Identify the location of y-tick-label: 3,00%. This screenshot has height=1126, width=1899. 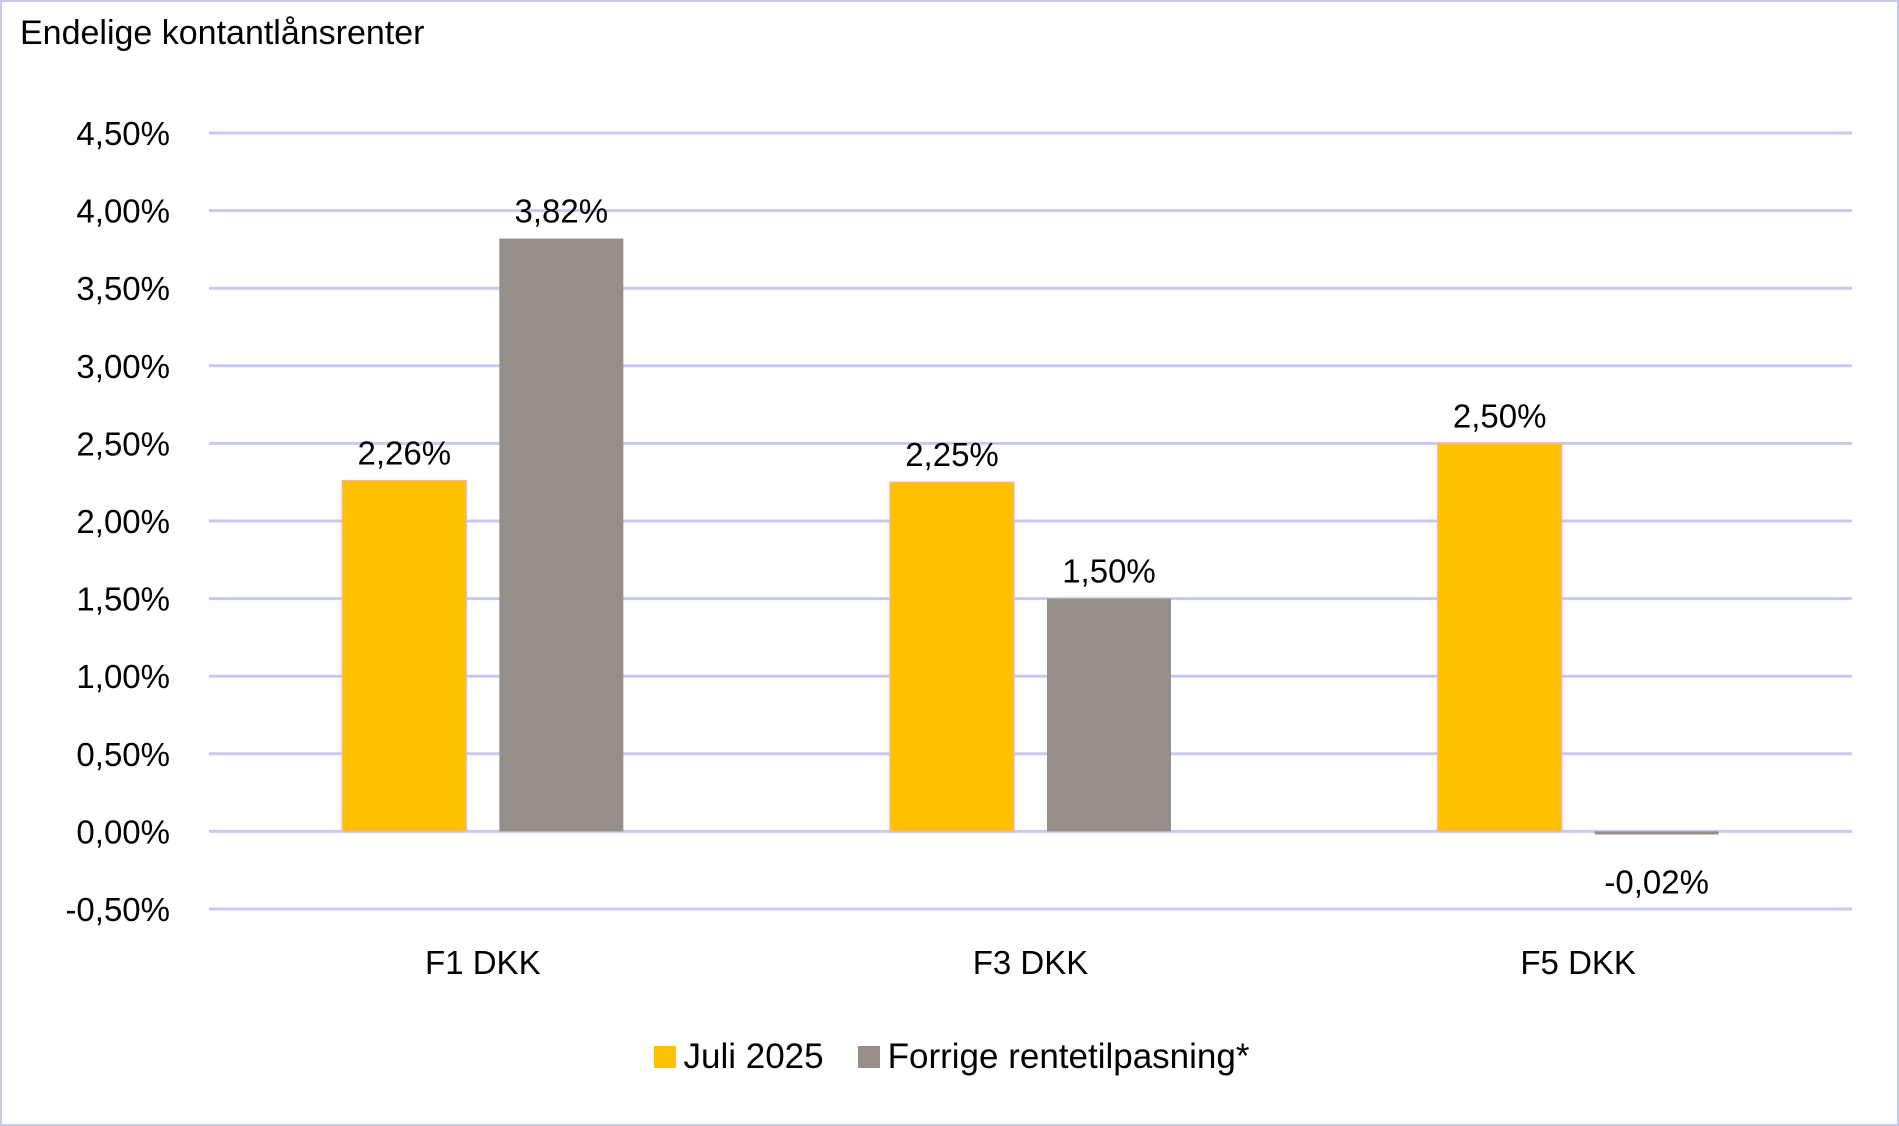
(123, 366).